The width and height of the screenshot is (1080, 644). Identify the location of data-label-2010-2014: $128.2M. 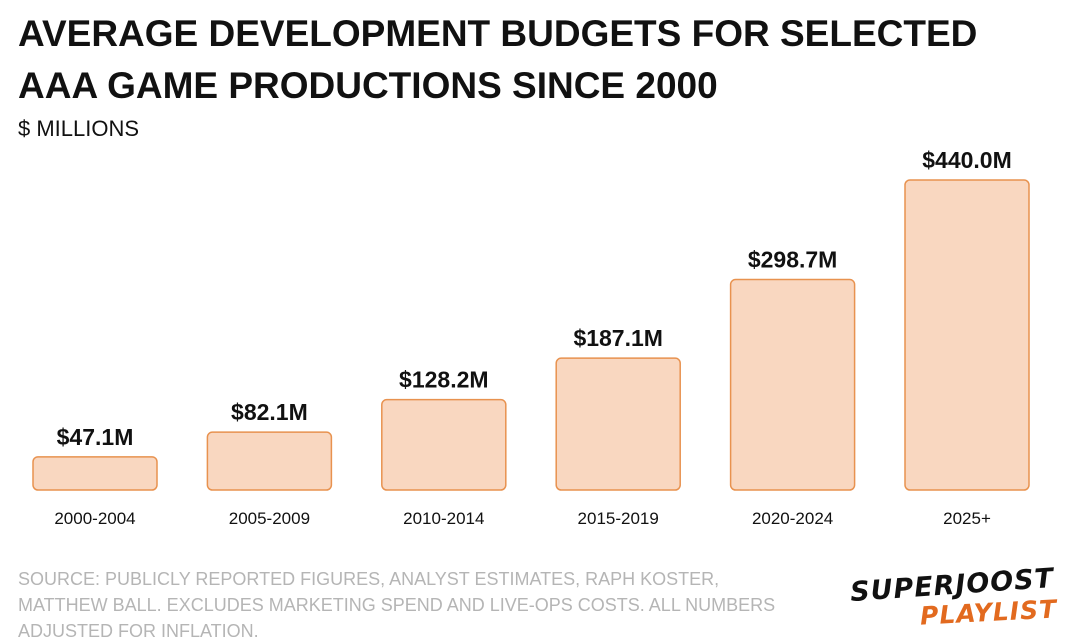
(444, 380).